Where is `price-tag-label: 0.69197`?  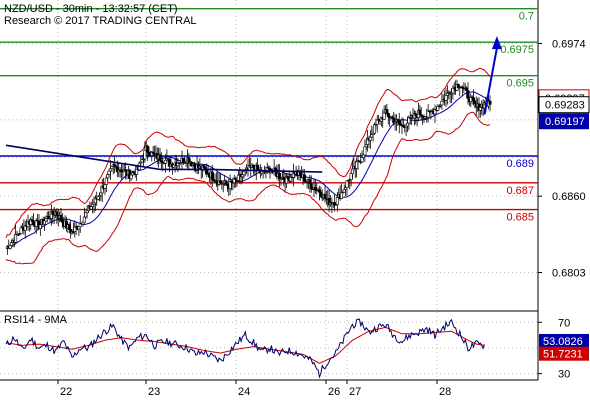
price-tag-label: 0.69197 is located at coordinates (565, 122).